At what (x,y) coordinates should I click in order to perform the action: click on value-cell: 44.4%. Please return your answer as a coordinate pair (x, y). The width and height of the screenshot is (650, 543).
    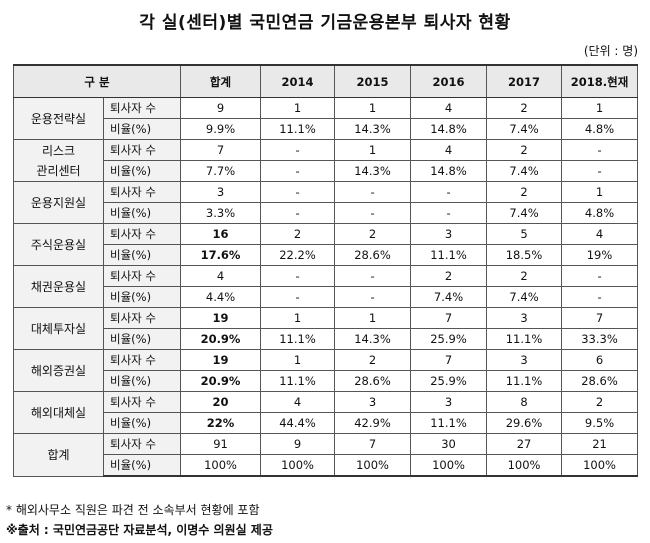
    Looking at the image, I should click on (298, 423).